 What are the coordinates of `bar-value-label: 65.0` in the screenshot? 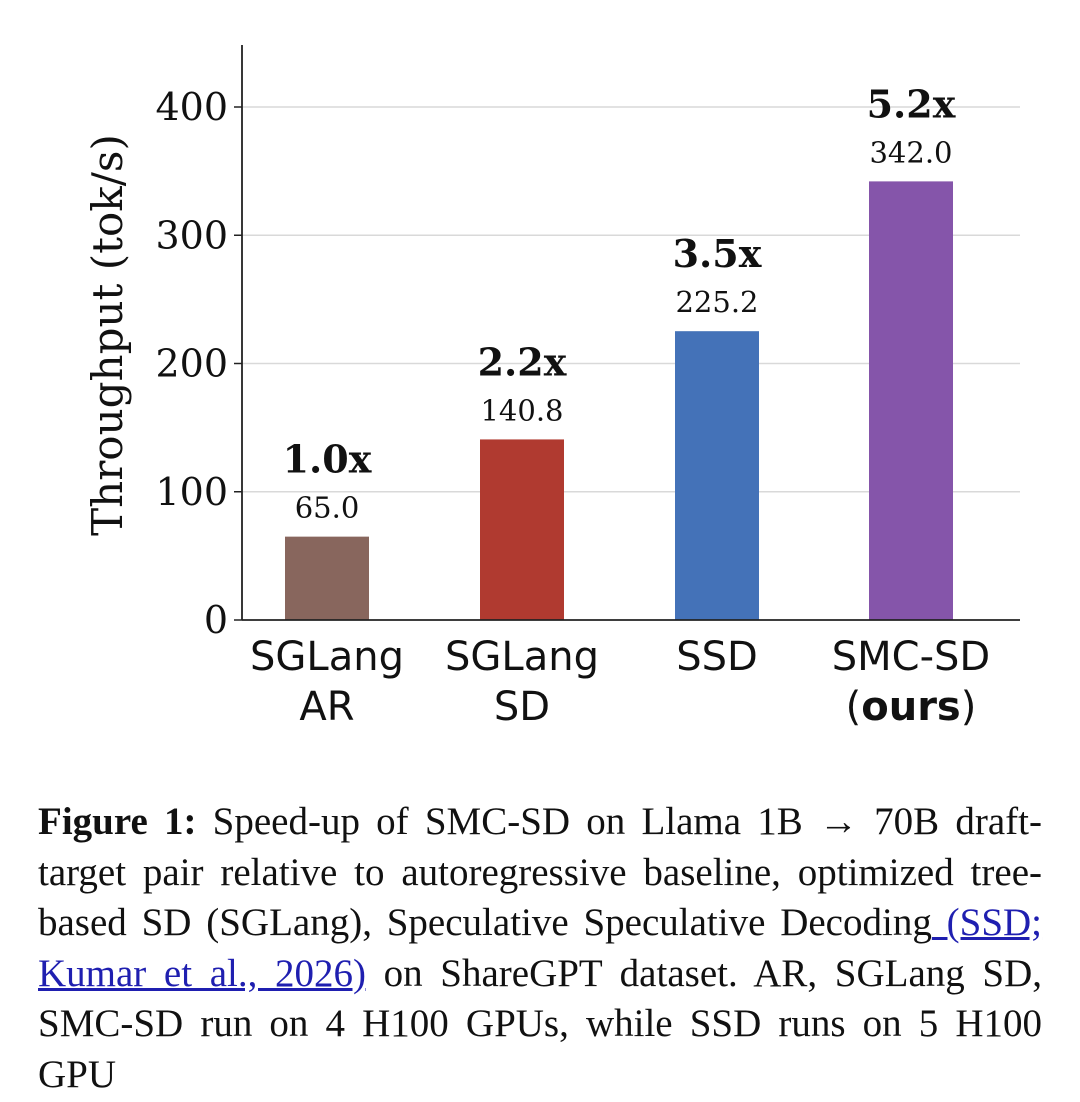 It's located at (327, 508).